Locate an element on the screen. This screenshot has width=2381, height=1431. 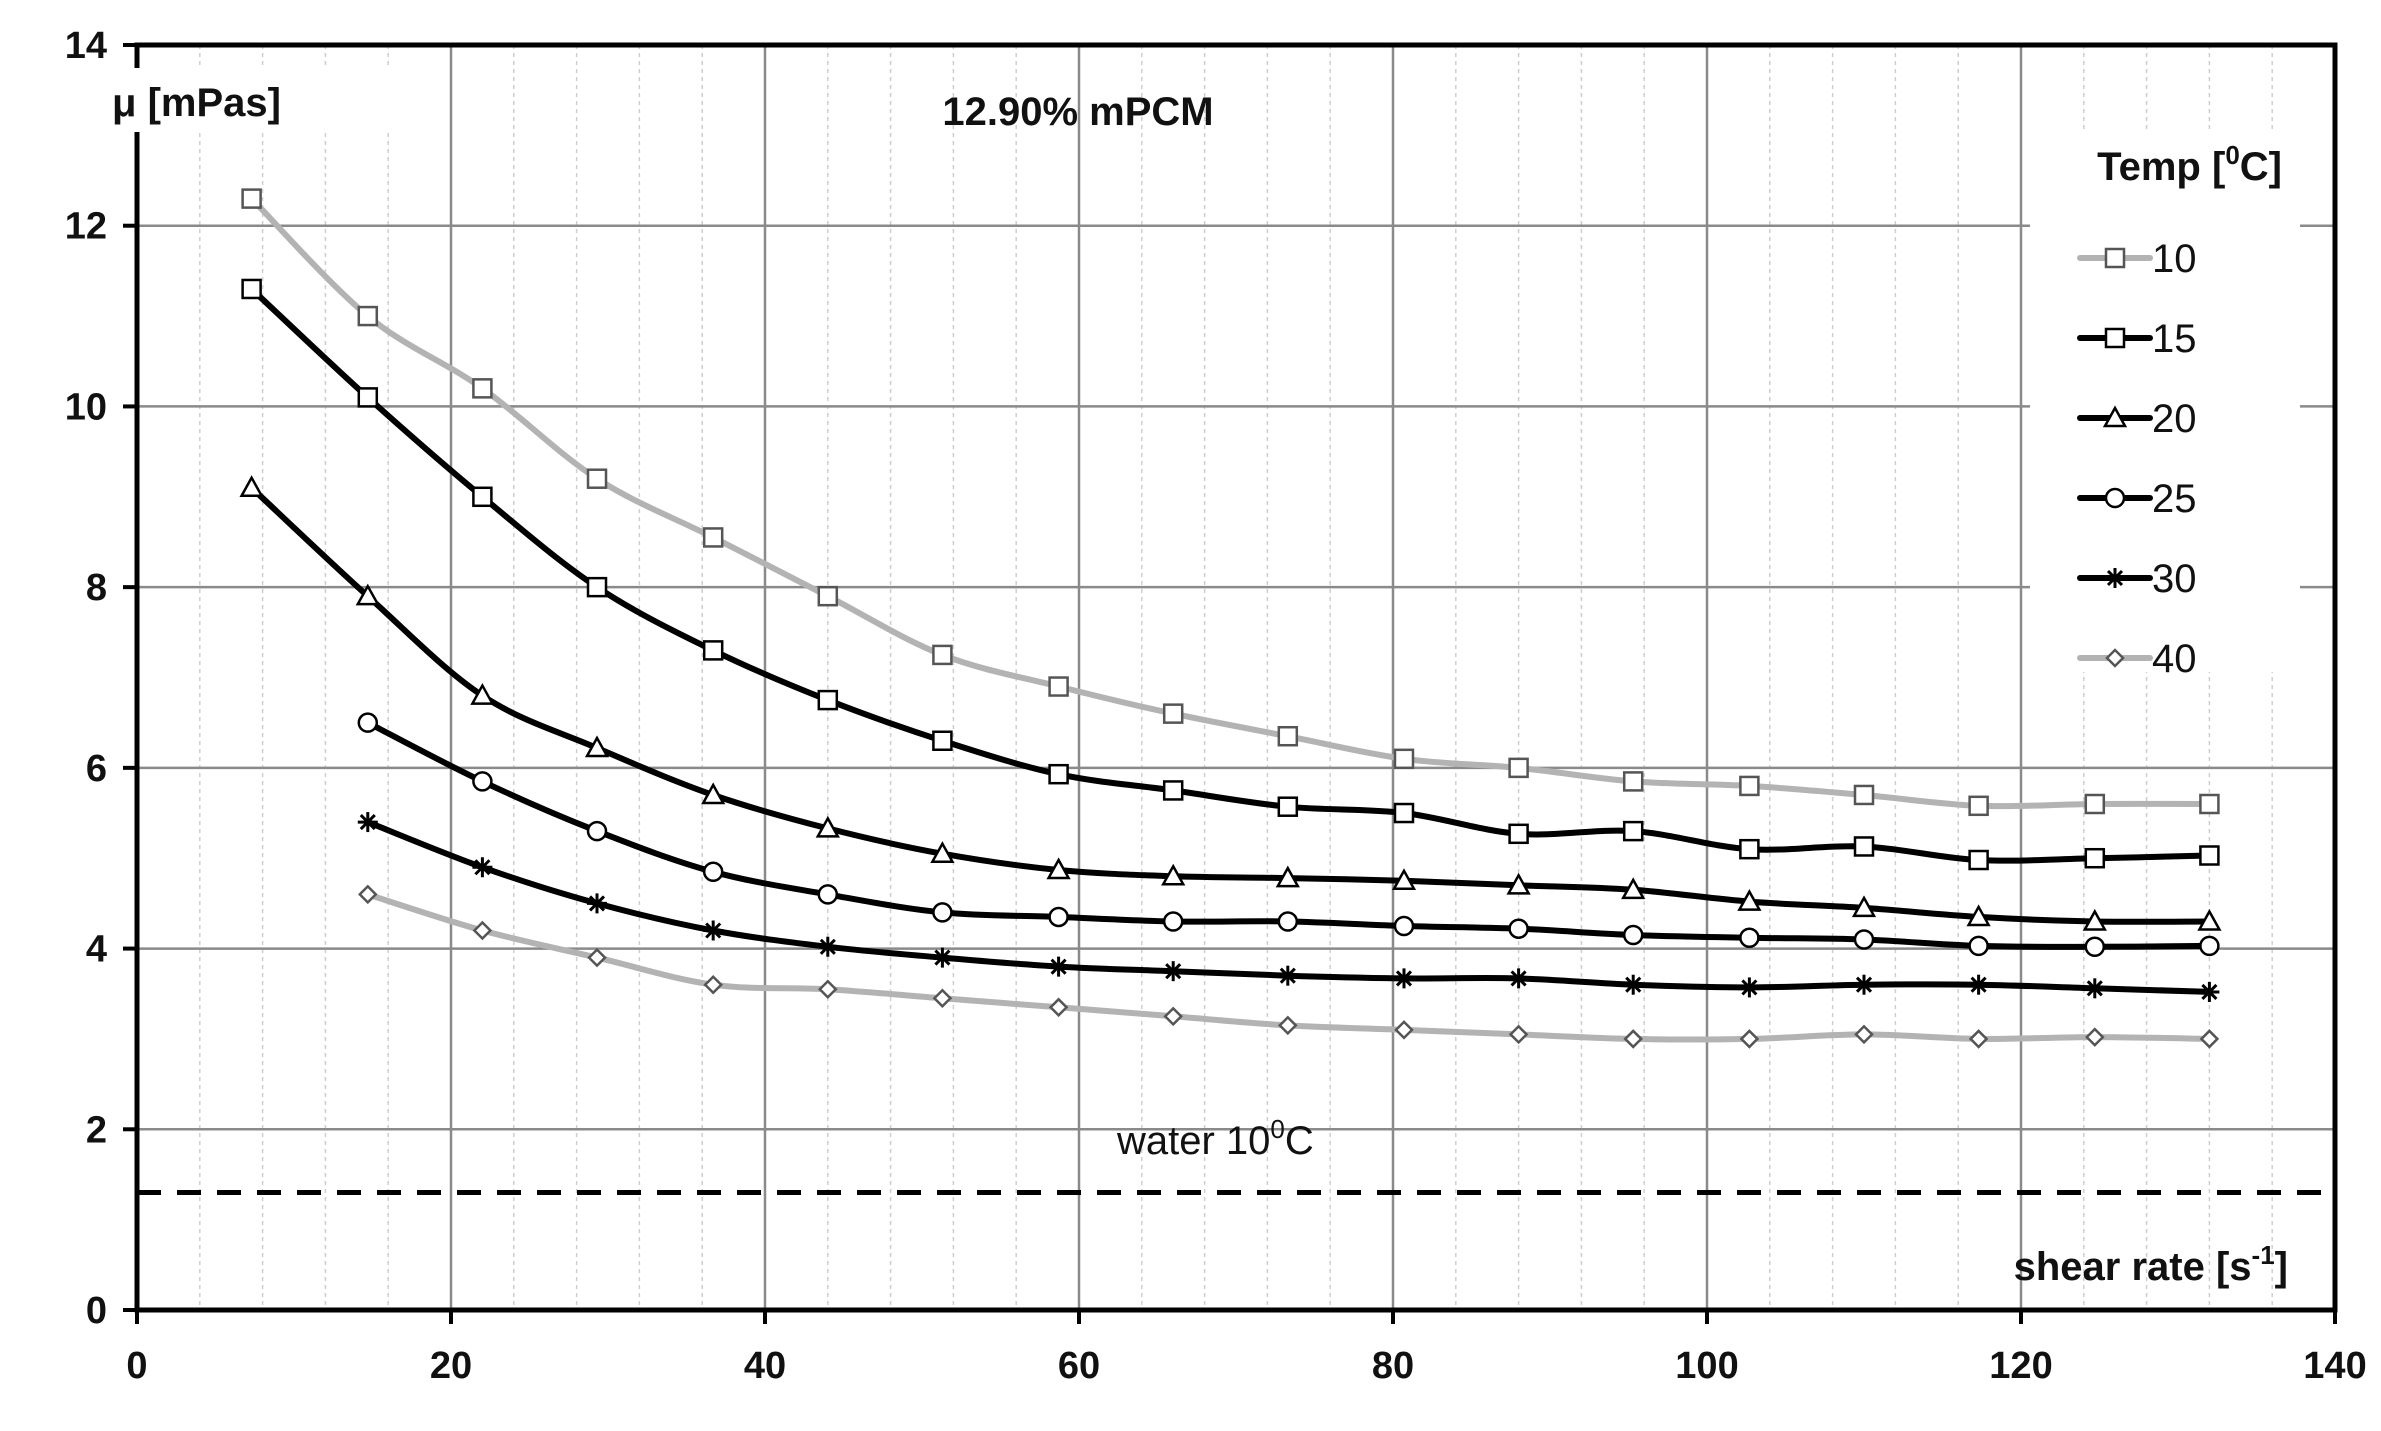
x-tick-label: 40 is located at coordinates (765, 1366).